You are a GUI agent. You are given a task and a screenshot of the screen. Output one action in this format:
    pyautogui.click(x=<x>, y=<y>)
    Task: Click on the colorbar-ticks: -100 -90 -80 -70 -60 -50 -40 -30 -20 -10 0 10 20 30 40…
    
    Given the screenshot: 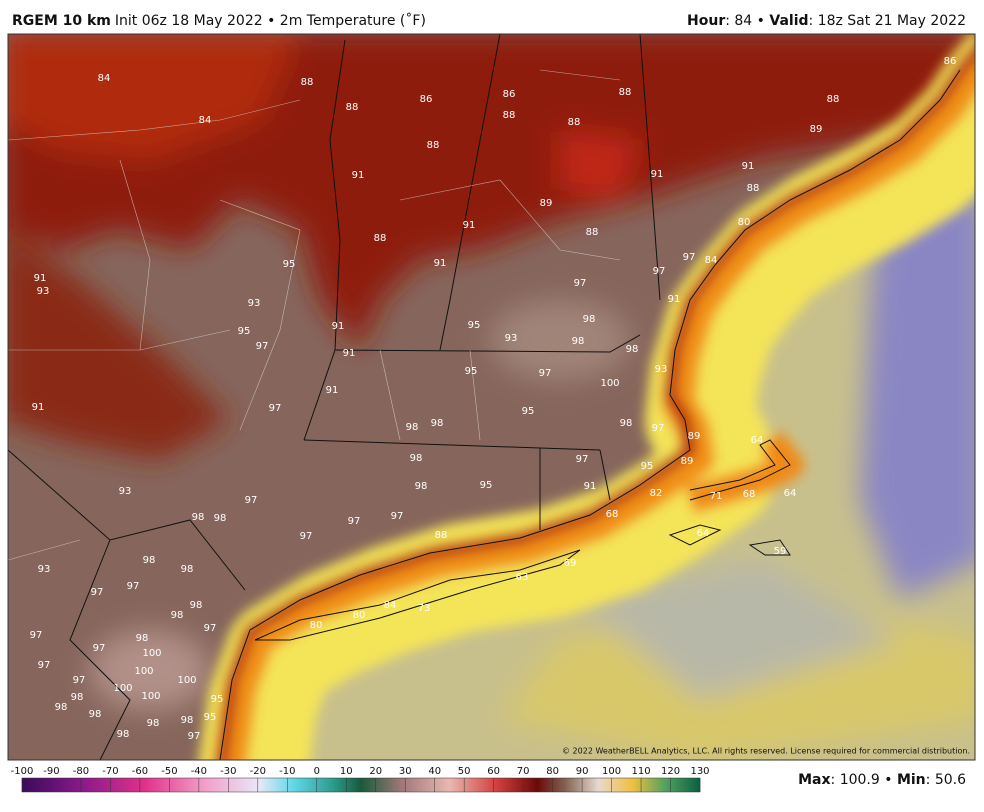 What is the action you would take?
    pyautogui.click(x=360, y=779)
    